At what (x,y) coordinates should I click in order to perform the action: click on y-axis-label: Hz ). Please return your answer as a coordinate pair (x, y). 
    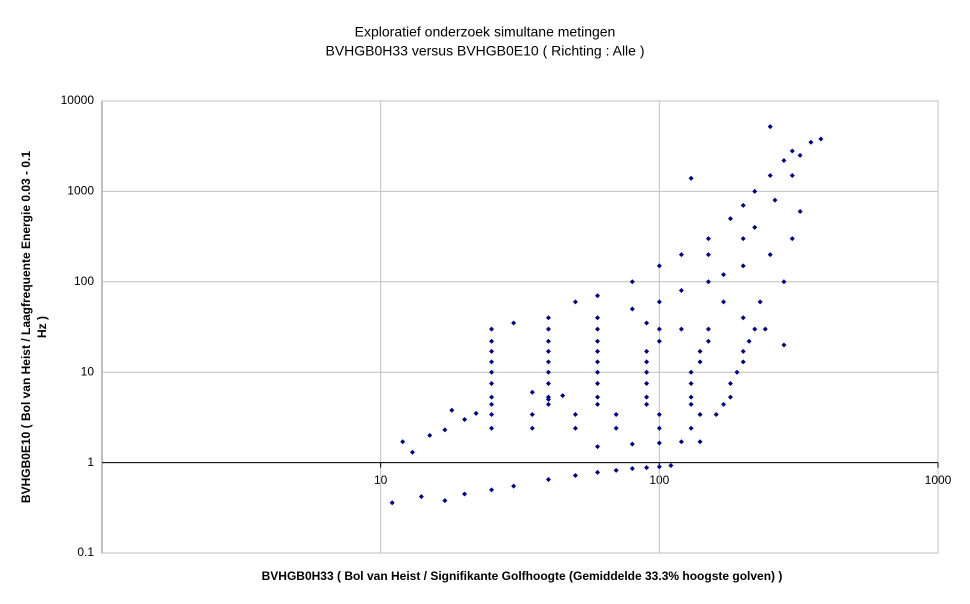
    Looking at the image, I should click on (42, 327).